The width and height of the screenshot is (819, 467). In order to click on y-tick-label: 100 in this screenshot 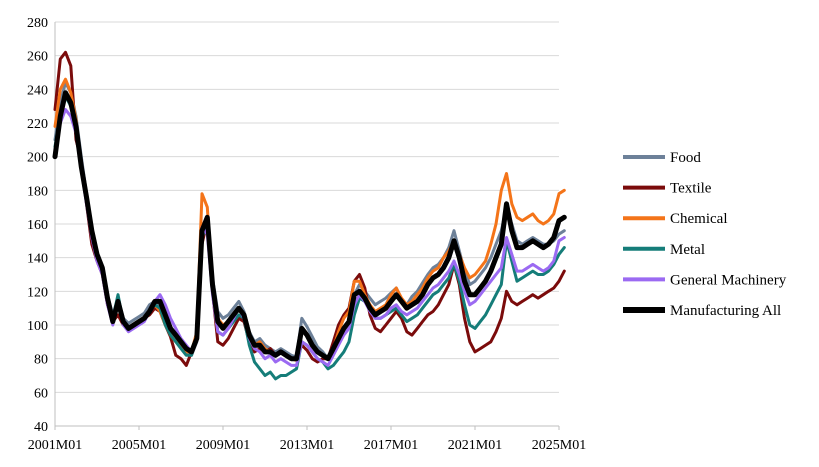, I will do `click(37, 326)`.